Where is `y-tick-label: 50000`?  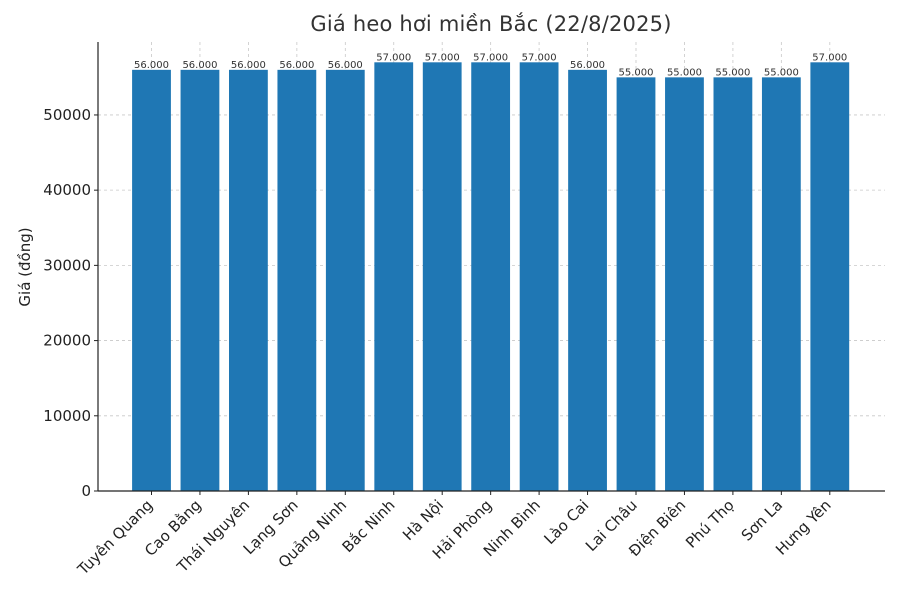 y-tick-label: 50000 is located at coordinates (67, 115).